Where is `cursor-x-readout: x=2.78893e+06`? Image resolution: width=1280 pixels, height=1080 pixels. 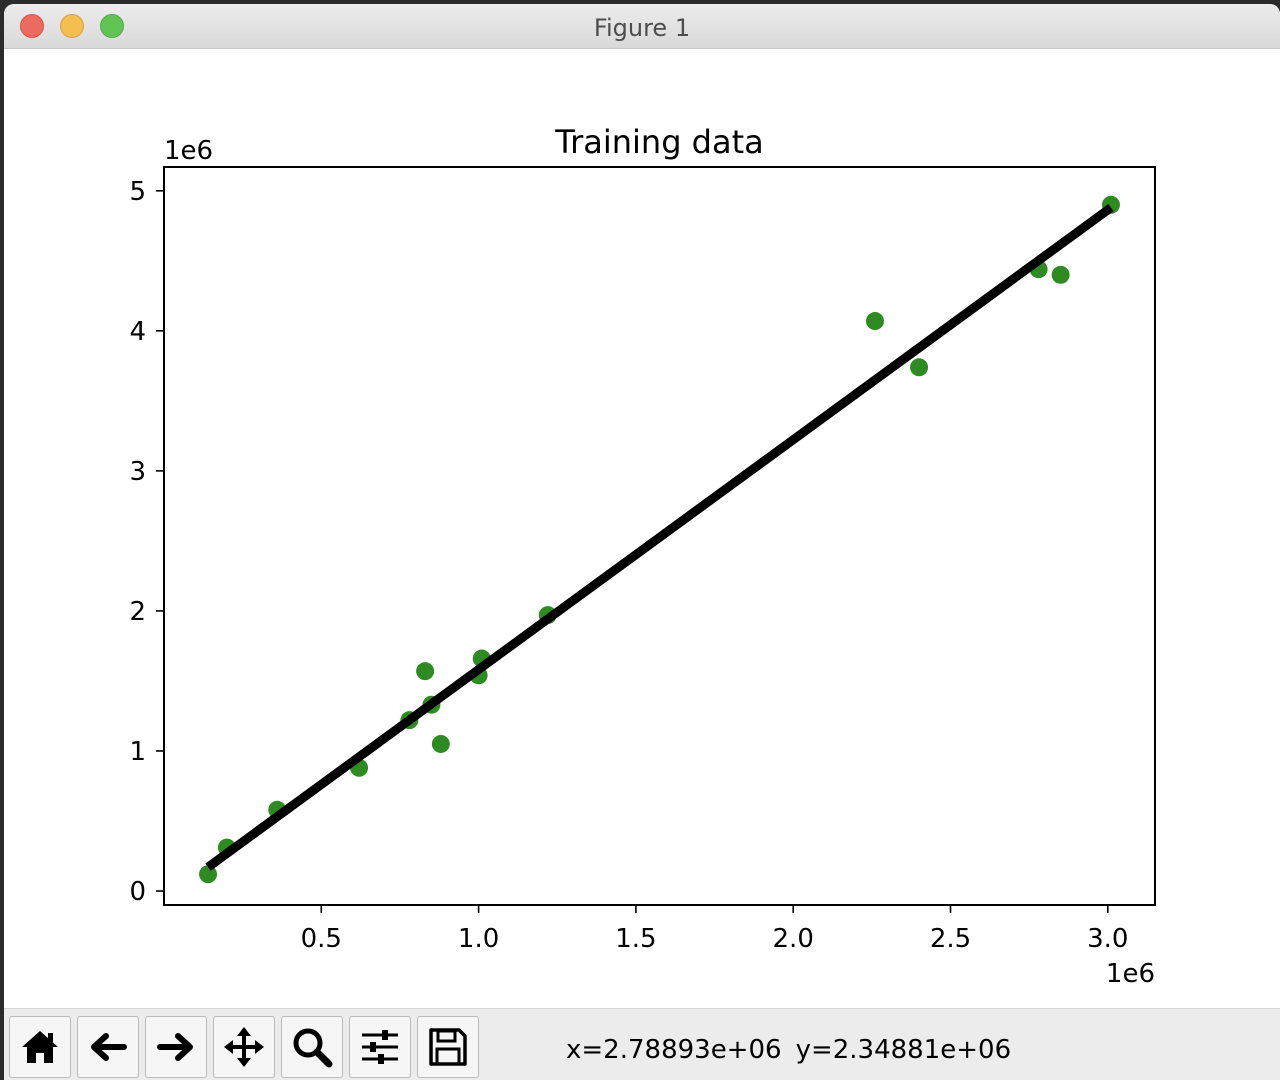 cursor-x-readout: x=2.78893e+06 is located at coordinates (674, 1050).